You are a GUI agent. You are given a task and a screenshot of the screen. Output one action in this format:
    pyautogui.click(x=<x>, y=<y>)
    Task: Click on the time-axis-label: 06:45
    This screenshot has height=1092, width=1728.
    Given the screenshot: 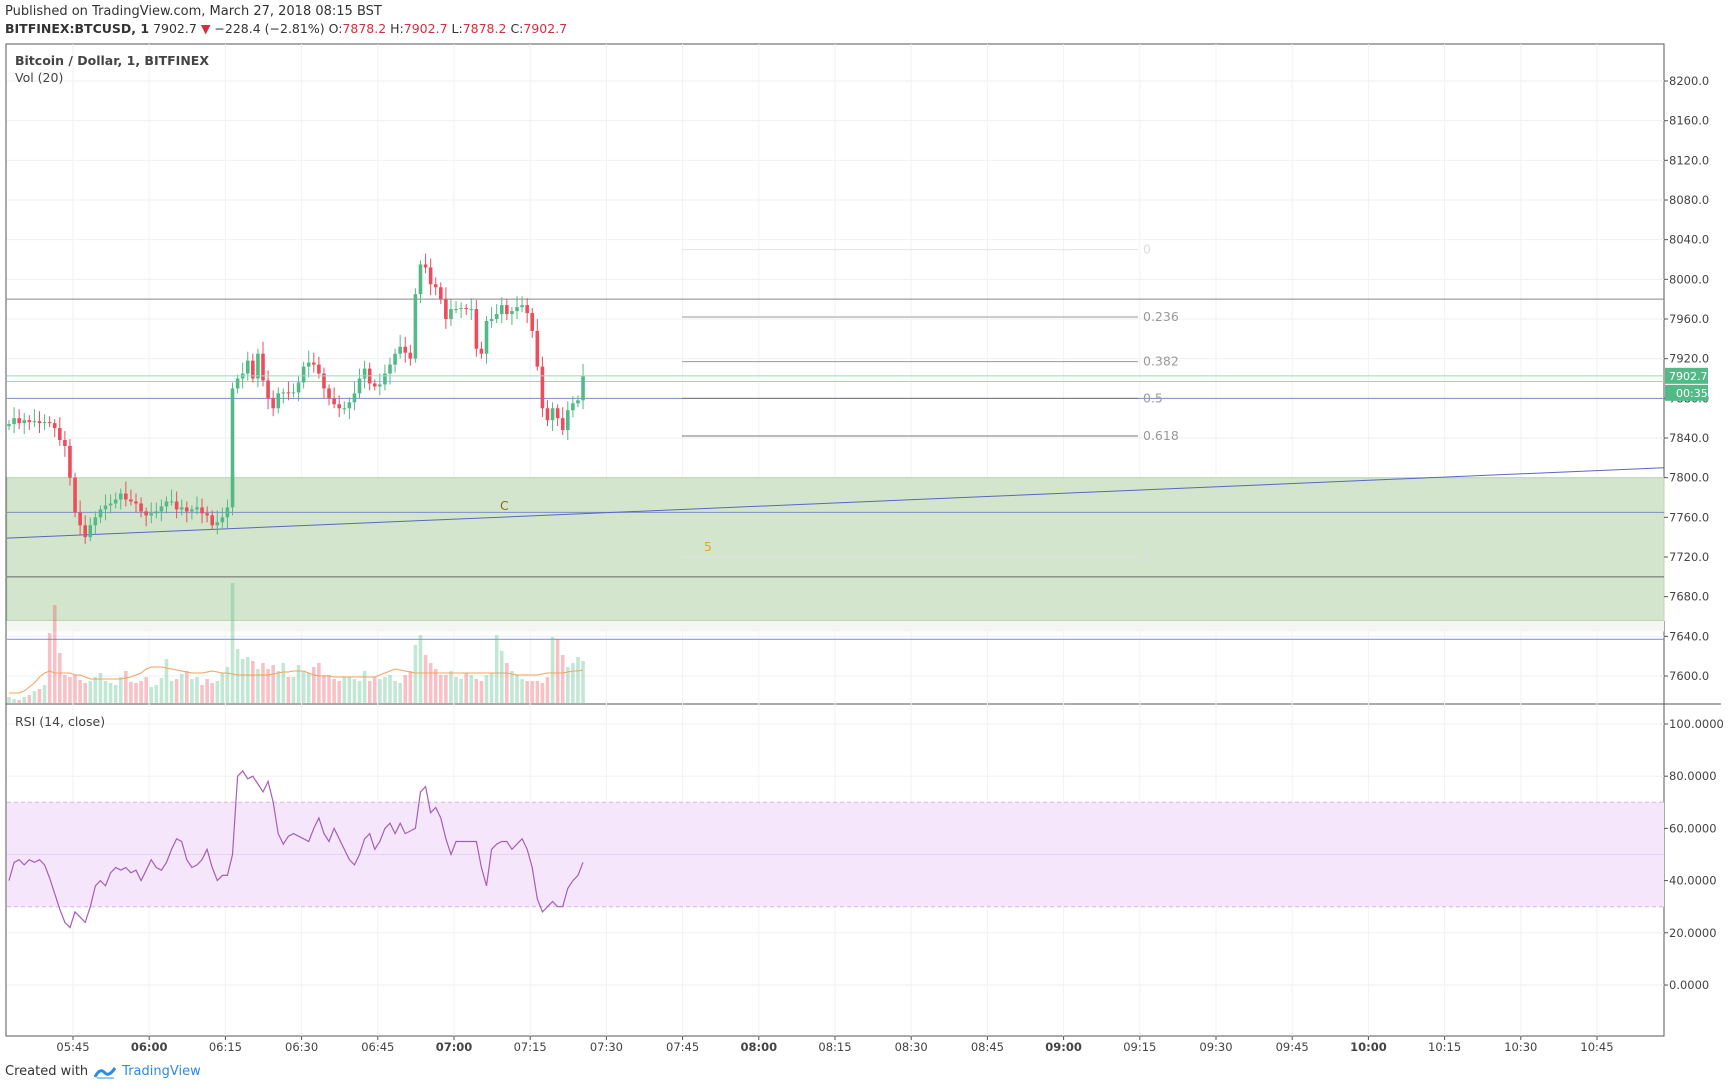 What is the action you would take?
    pyautogui.click(x=377, y=1047)
    